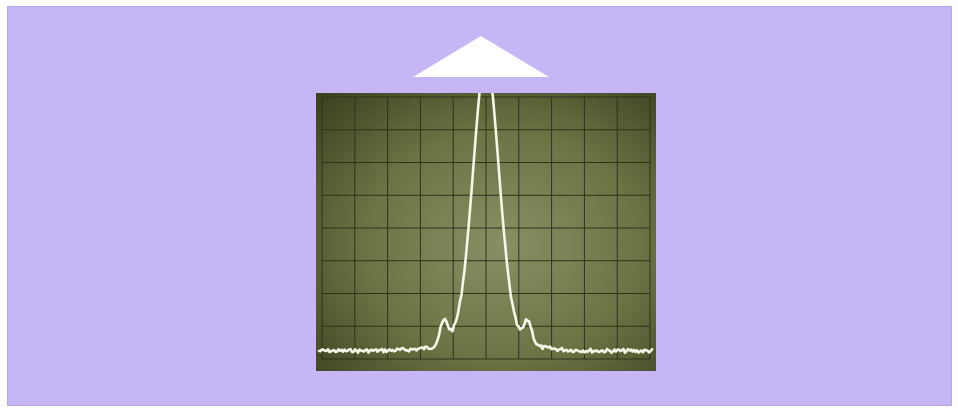 The image size is (958, 413). What do you see at coordinates (481, 56) in the screenshot?
I see `triangle-marker` at bounding box center [481, 56].